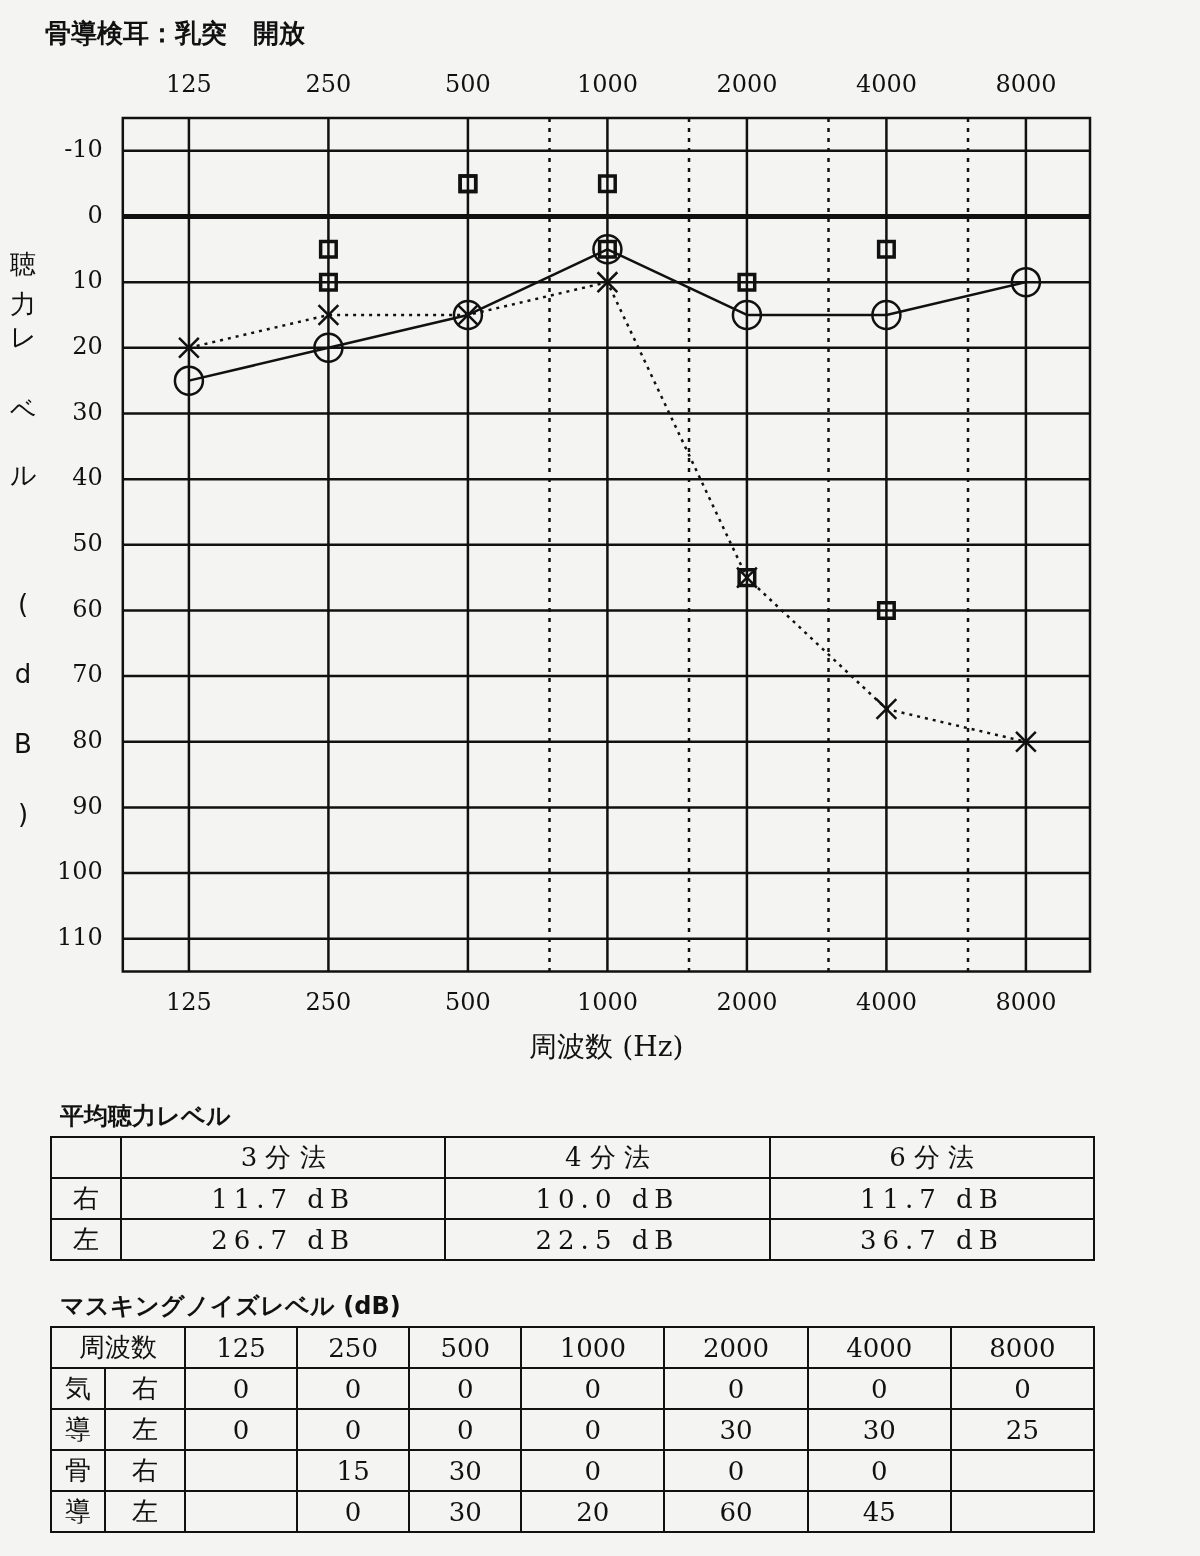 The height and width of the screenshot is (1556, 1200). What do you see at coordinates (931, 1239) in the screenshot?
I see `text: 36.7 dB` at bounding box center [931, 1239].